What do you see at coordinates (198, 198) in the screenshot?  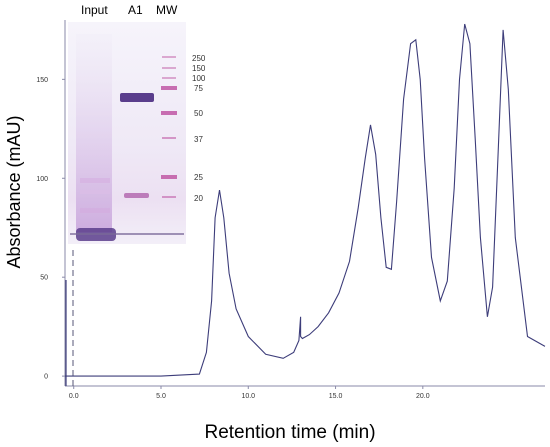 I see `mw-label-20: 20` at bounding box center [198, 198].